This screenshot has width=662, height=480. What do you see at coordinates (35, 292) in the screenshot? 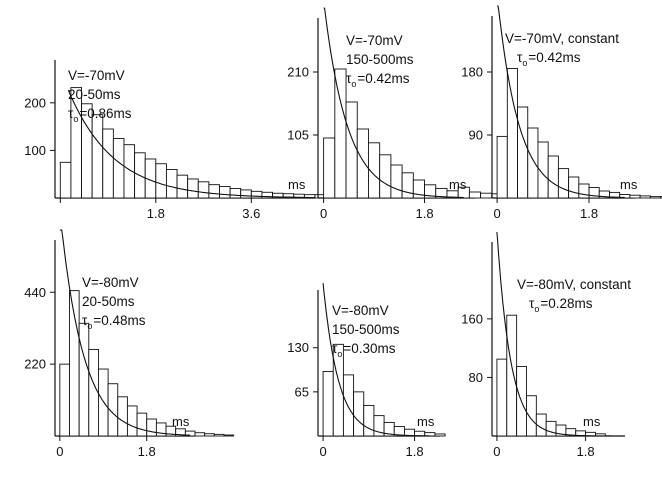
I see `y-tick-label: 440` at bounding box center [35, 292].